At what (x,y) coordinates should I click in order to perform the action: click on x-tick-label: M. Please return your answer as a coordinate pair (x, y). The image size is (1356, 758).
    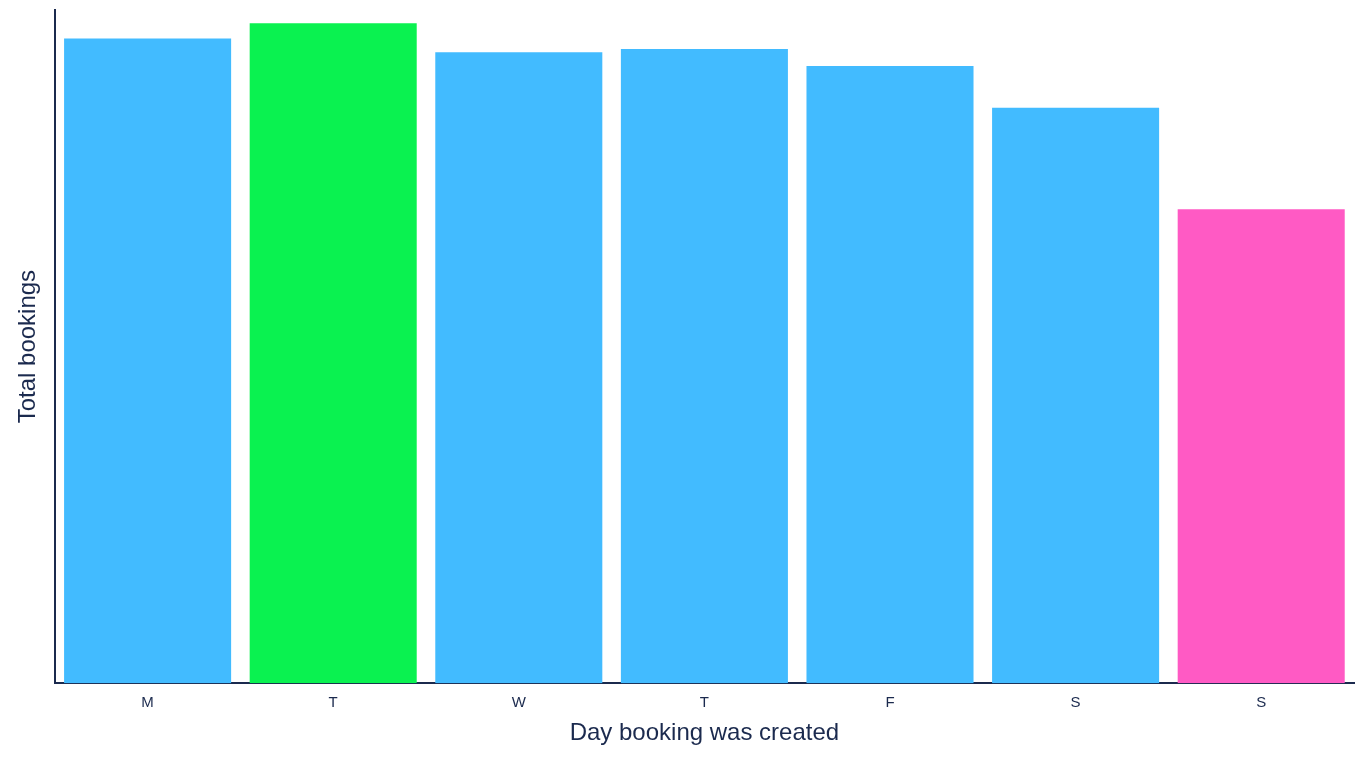
    Looking at the image, I should click on (147, 702).